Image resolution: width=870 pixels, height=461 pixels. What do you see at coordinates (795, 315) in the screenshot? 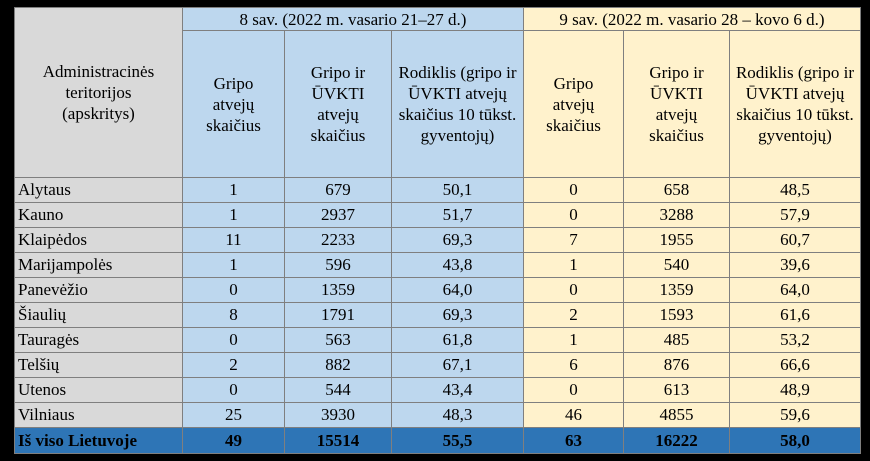
I see `w9-rate-cell: 61,6` at bounding box center [795, 315].